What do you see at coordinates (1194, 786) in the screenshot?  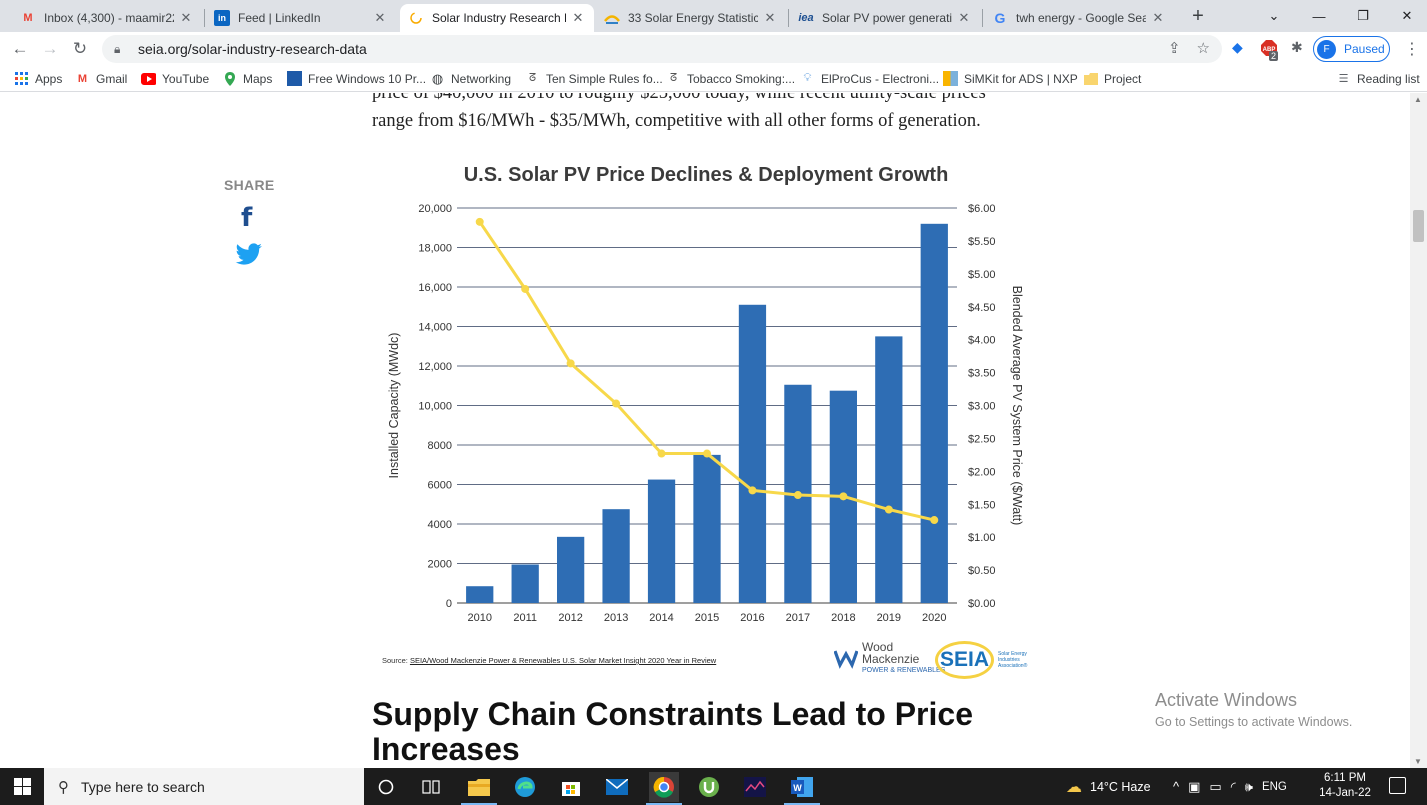 I see `touch-keyboard-icon: ▣` at bounding box center [1194, 786].